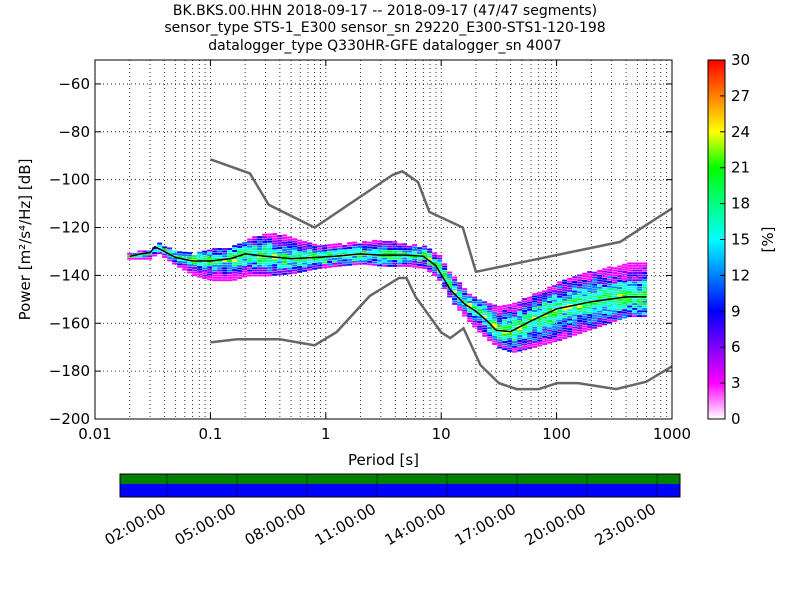 Image resolution: width=800 pixels, height=600 pixels. Describe the element at coordinates (94, 434) in the screenshot. I see `x-tick-label: 0.01` at that location.